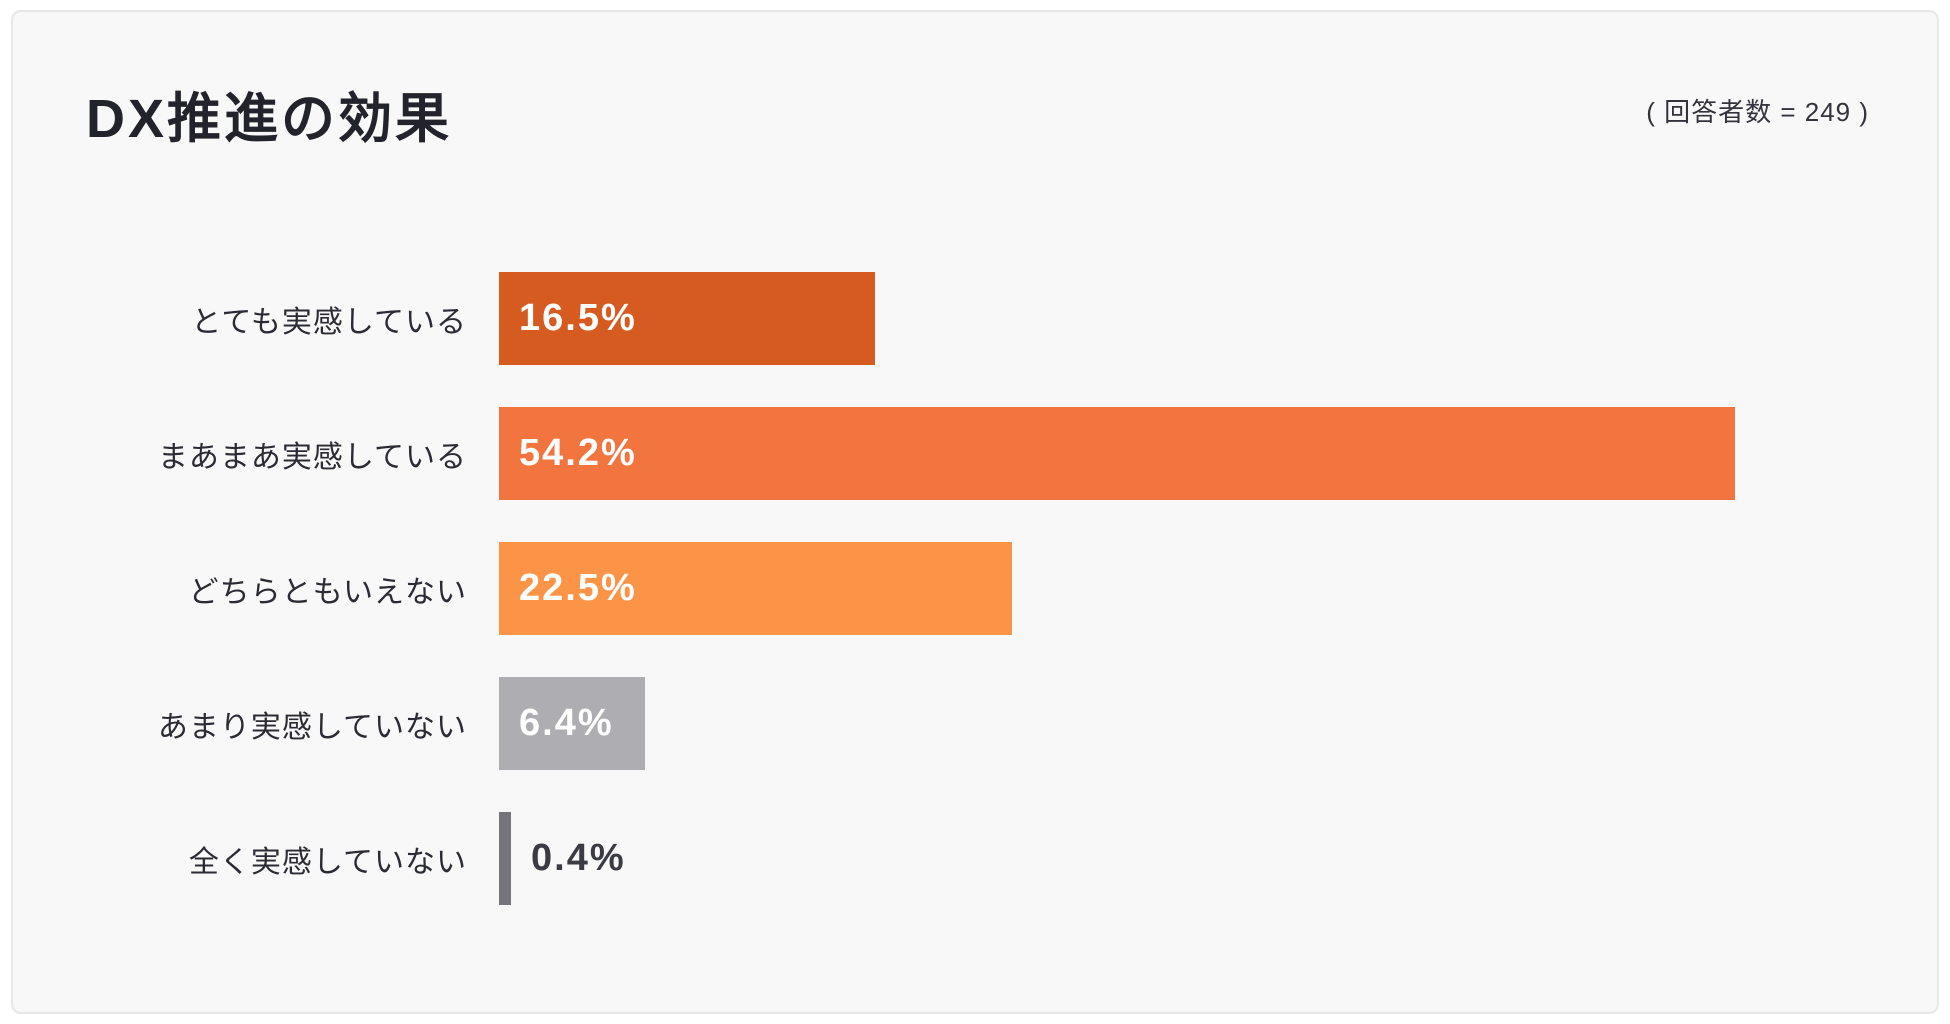 The height and width of the screenshot is (1024, 1950). I want to click on category-label: とても実感している, so click(329, 322).